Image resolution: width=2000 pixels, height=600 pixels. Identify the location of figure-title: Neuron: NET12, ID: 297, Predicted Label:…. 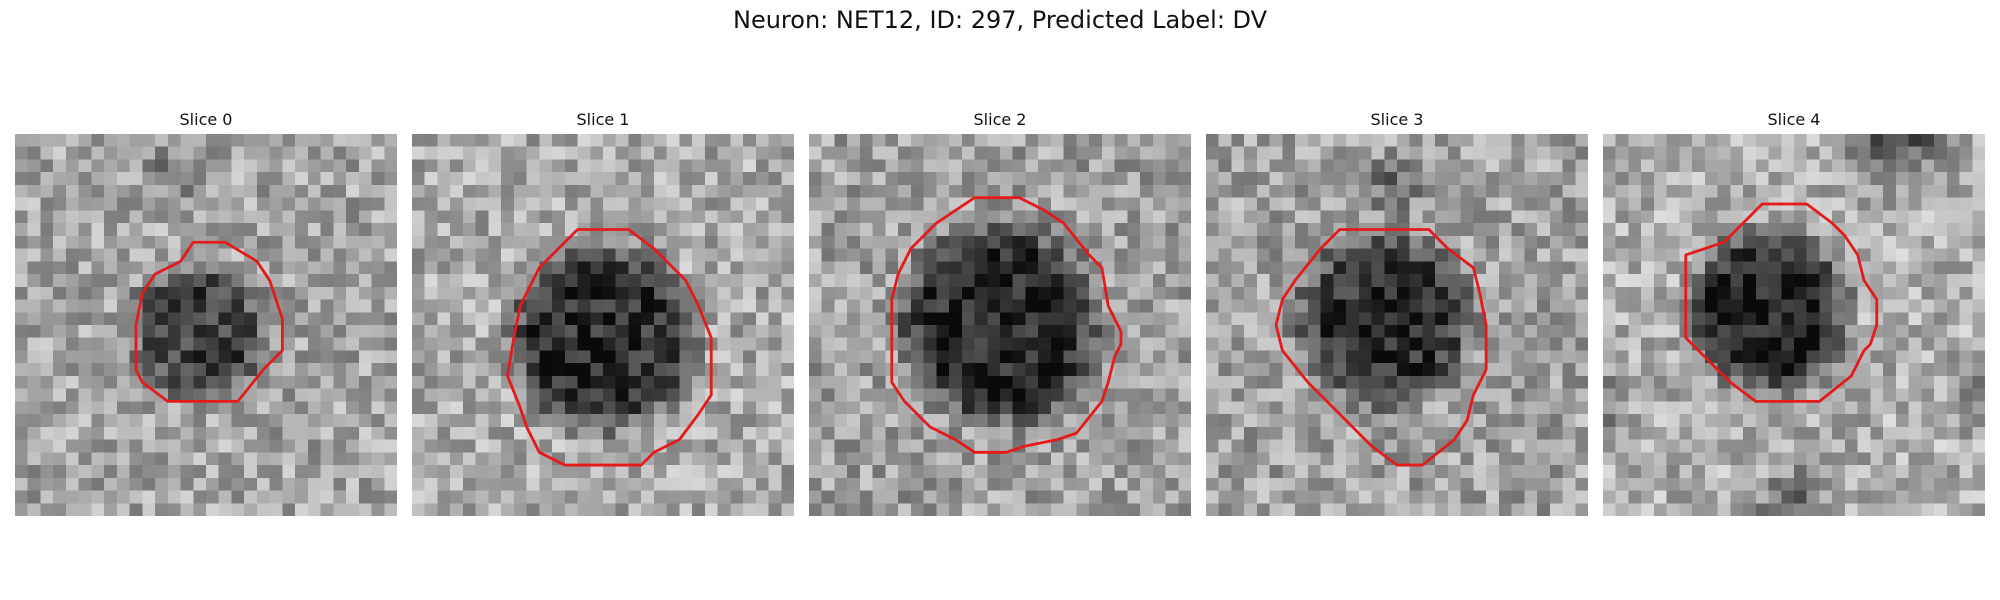
(1000, 20).